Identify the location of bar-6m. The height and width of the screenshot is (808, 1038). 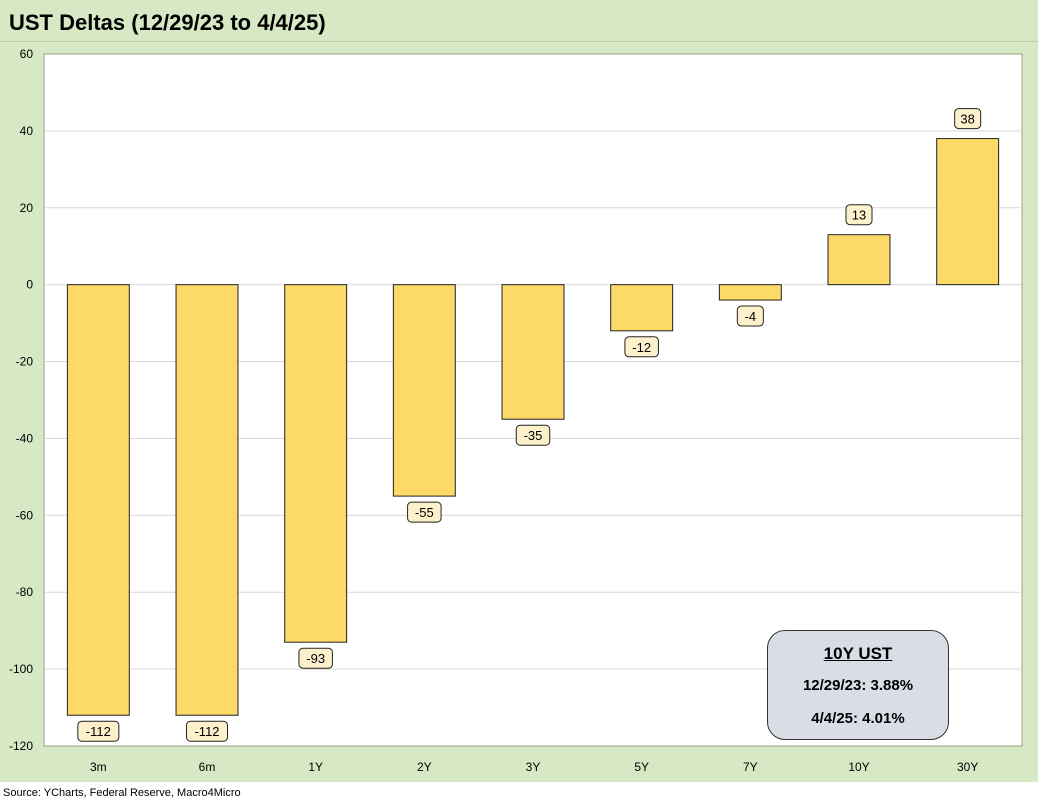
(207, 500).